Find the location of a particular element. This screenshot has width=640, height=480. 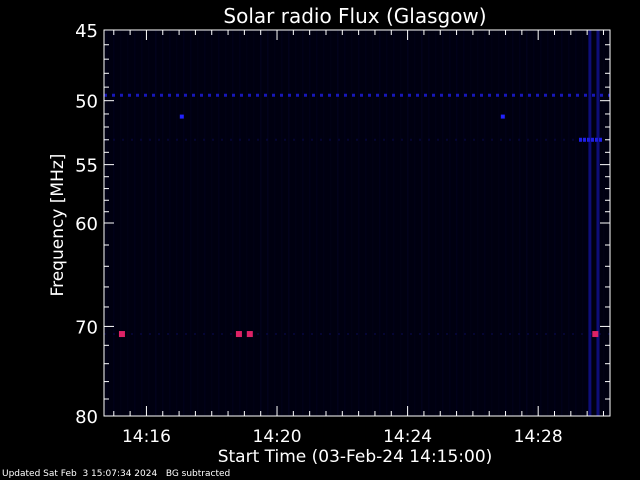

hotspots is located at coordinates (358, 334).